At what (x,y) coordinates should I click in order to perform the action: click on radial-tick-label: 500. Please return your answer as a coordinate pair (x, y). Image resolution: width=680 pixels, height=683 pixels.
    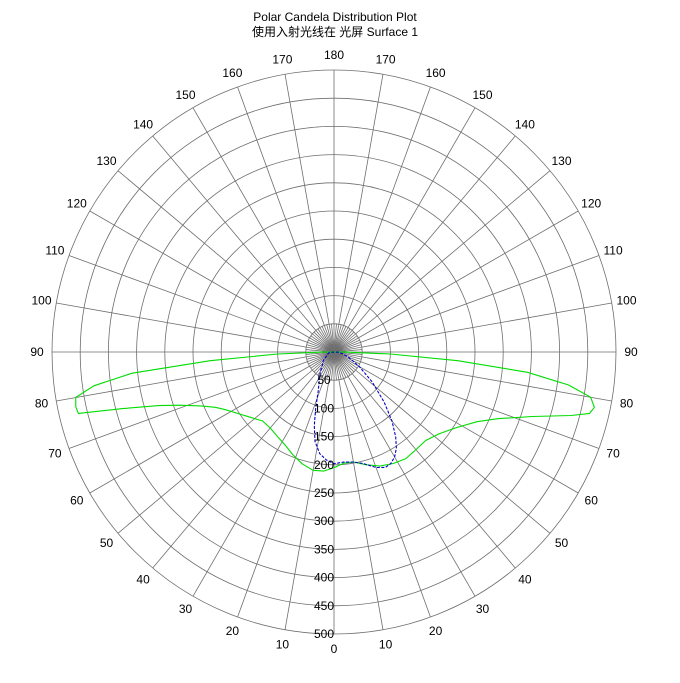
    Looking at the image, I should click on (324, 634).